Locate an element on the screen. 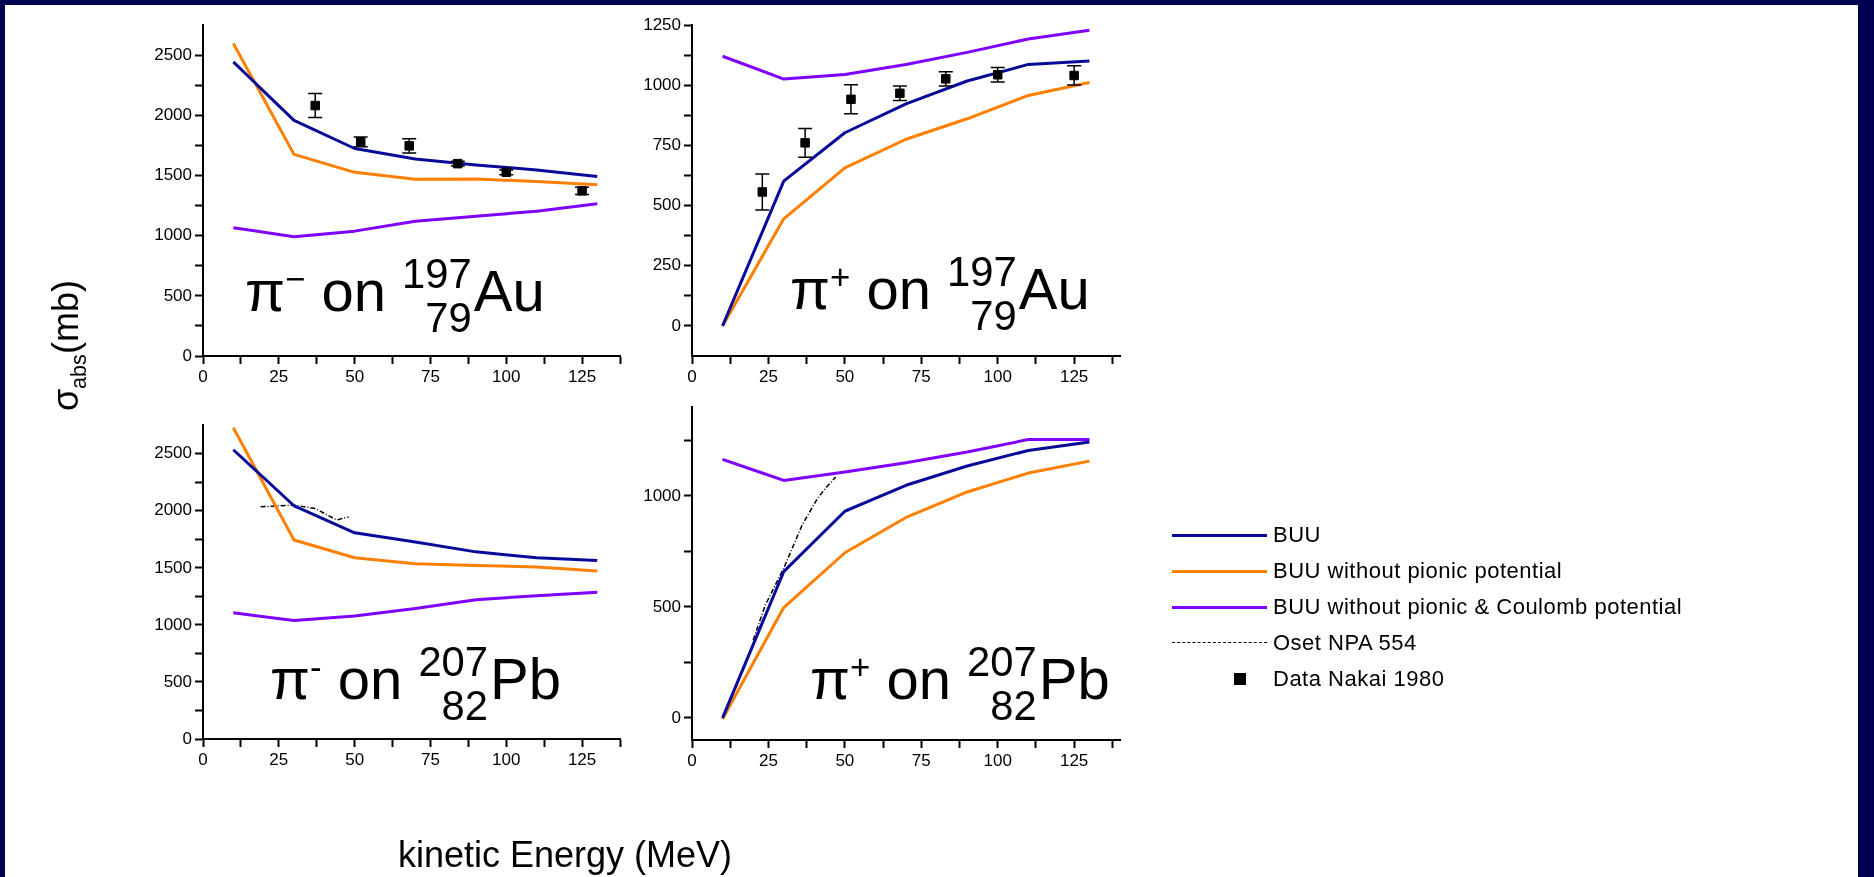 The image size is (1874, 877). legend-label: Data Nakai 1980 is located at coordinates (1359, 679).